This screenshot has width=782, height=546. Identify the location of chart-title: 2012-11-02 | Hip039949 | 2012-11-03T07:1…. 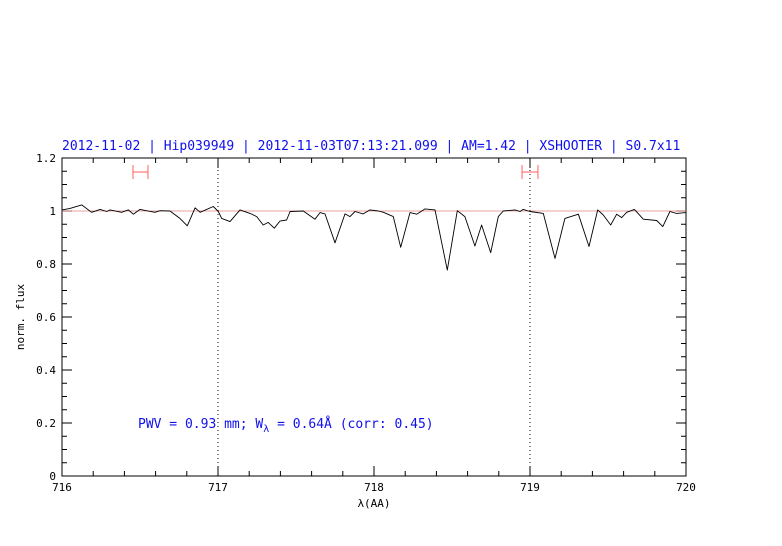
(371, 146).